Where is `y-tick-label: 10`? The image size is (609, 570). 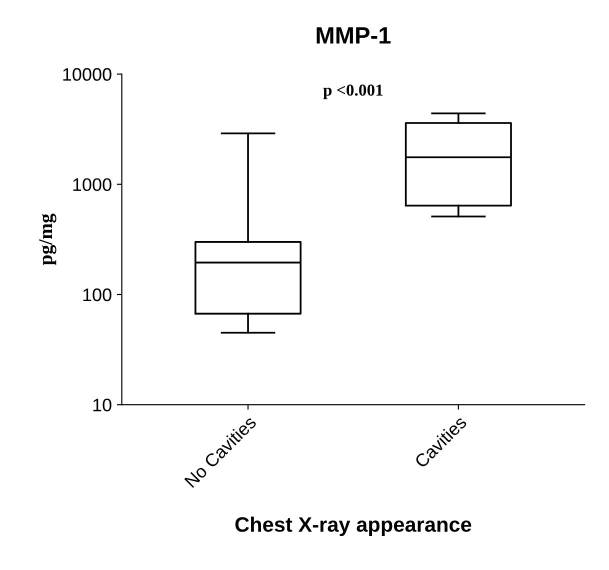 y-tick-label: 10 is located at coordinates (102, 405).